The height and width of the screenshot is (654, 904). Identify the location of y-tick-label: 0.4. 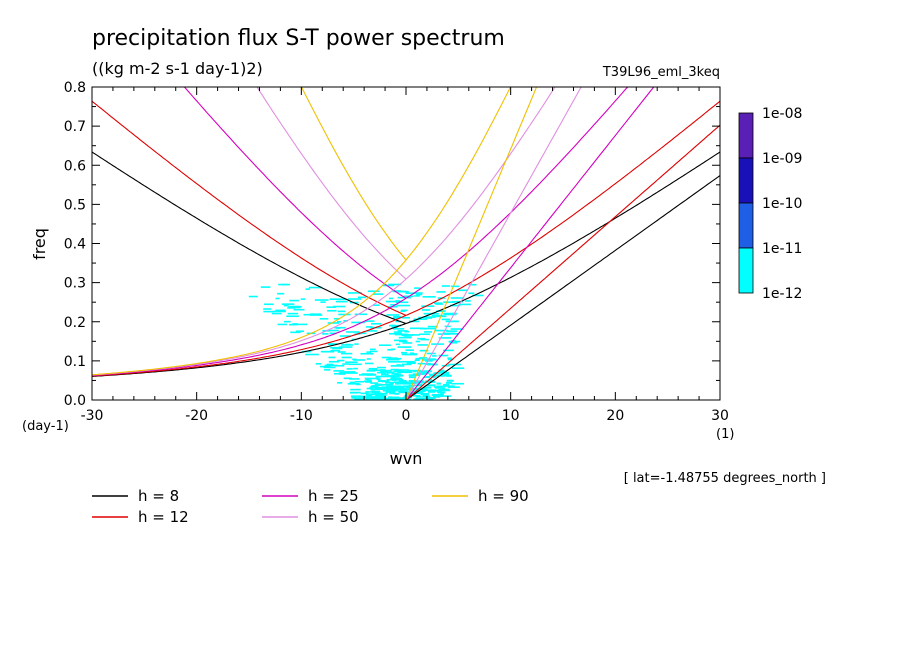
(75, 245).